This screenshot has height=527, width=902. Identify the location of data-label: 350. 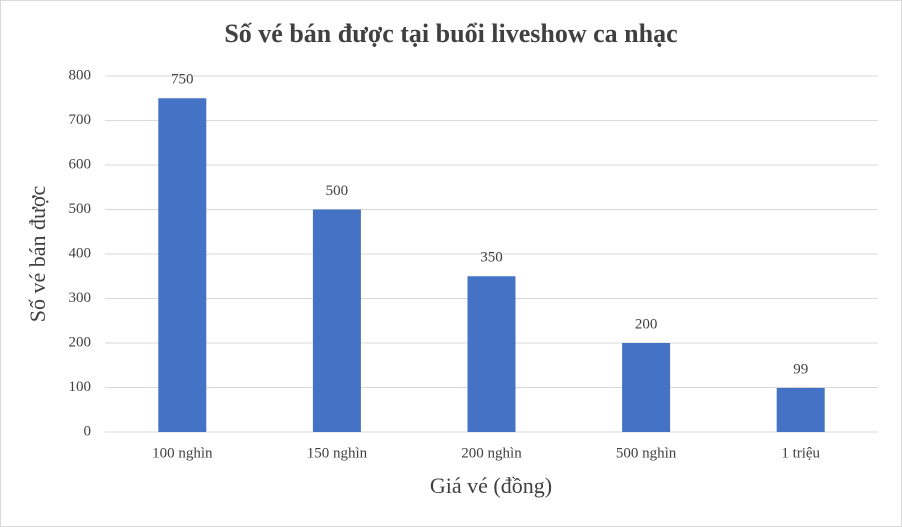
(491, 258).